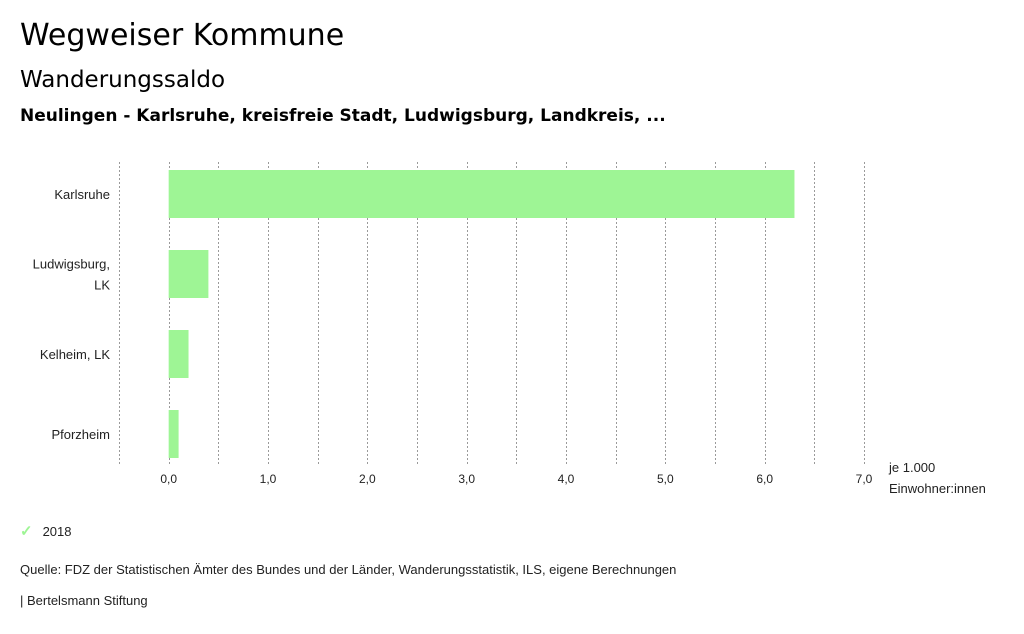  Describe the element at coordinates (80, 434) in the screenshot. I see `category-label: Pforzheim` at that location.